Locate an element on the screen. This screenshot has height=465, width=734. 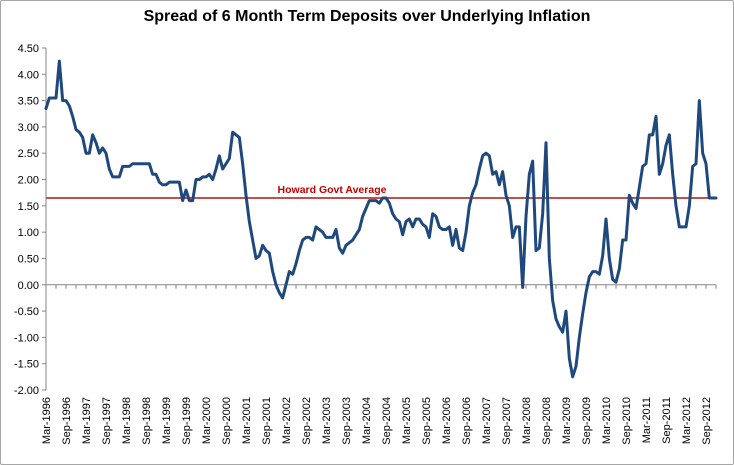
reference-line-label: Howard Govt Average is located at coordinates (332, 190).